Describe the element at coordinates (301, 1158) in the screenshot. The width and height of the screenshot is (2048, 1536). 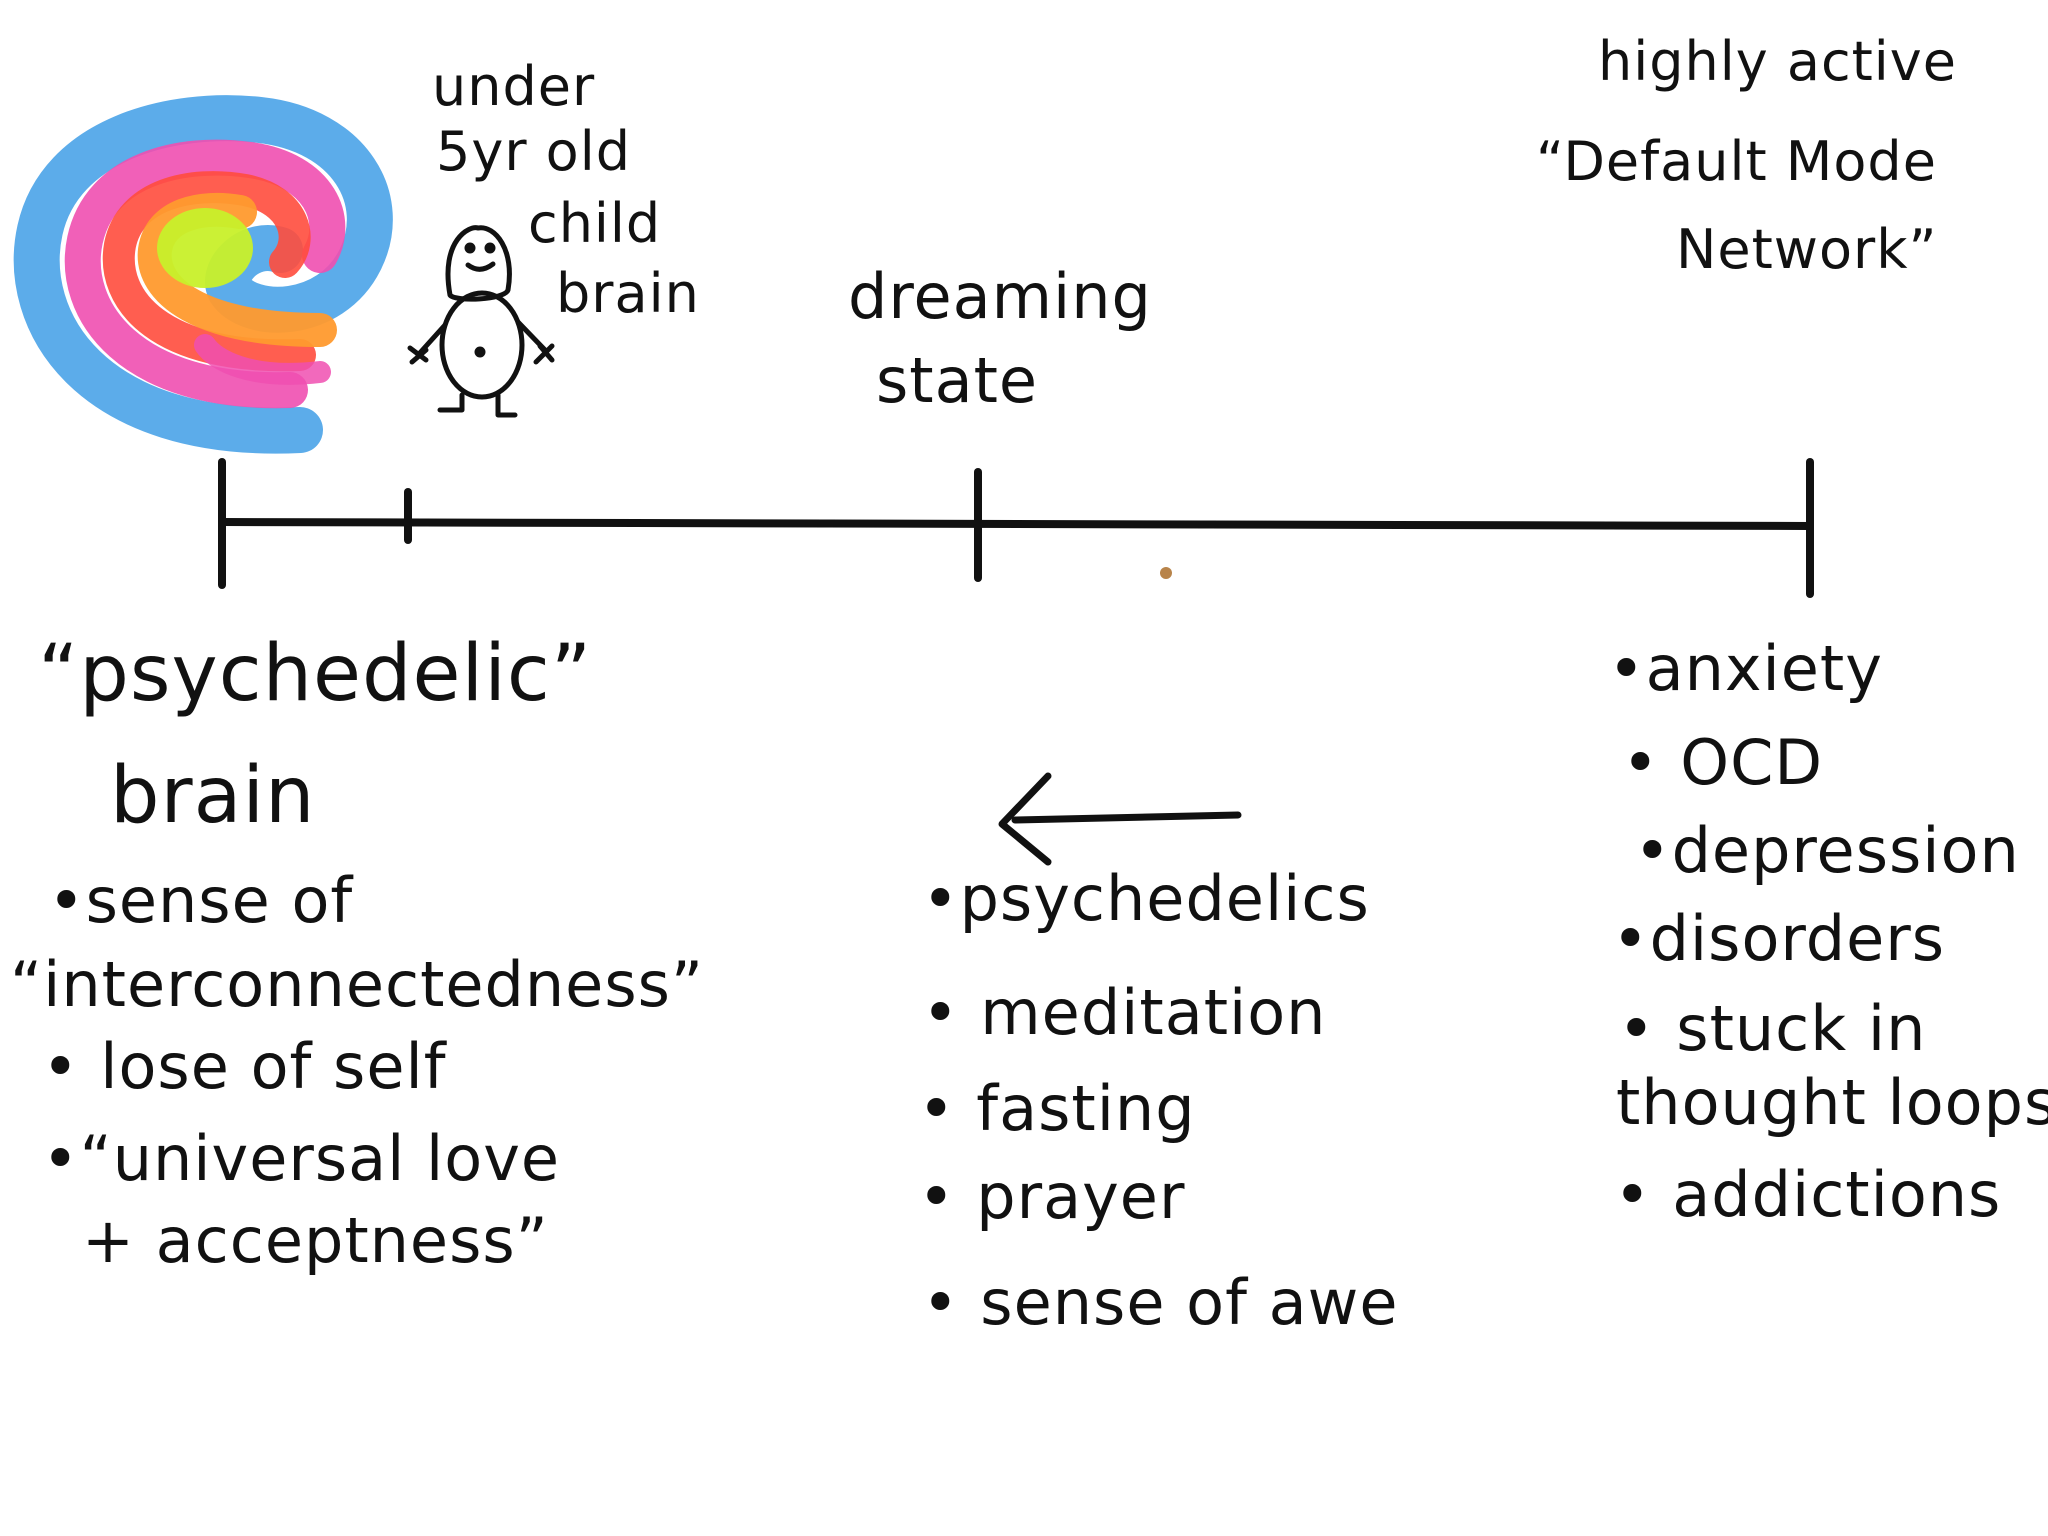
I see `left-item-4: •“universal love` at that location.